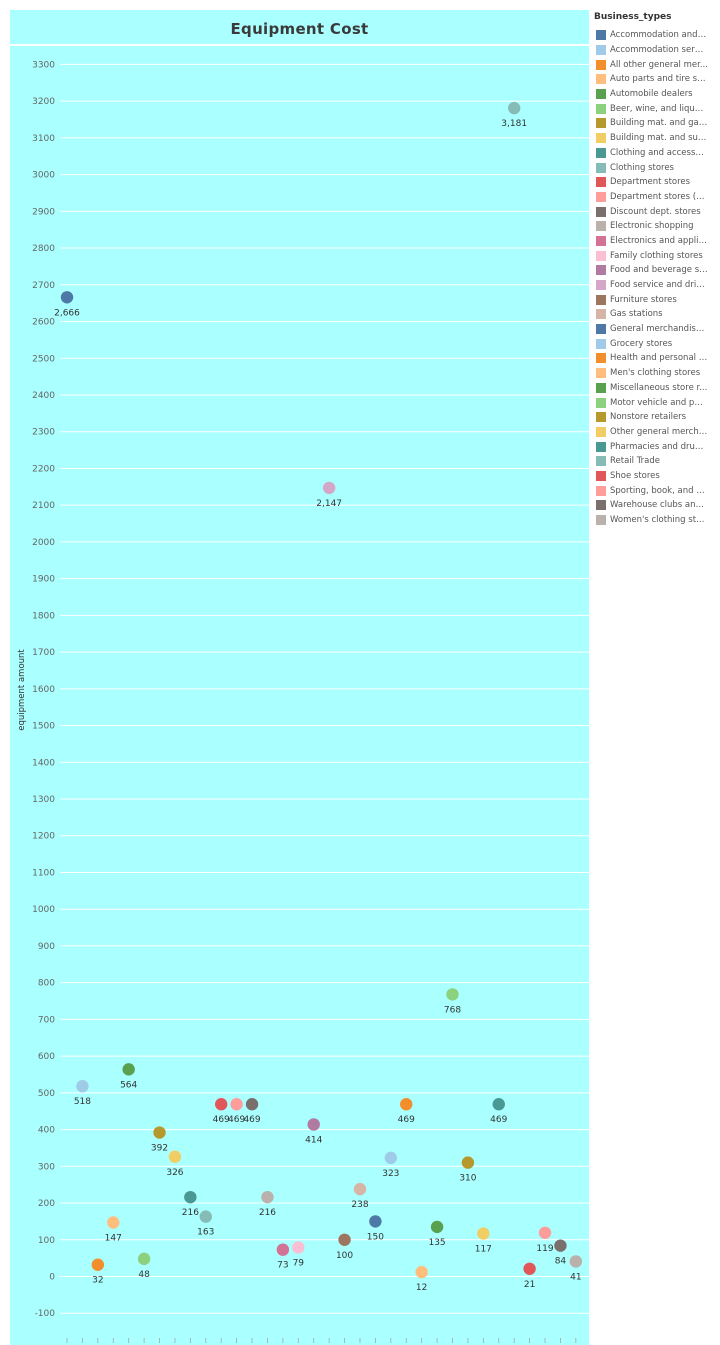  What do you see at coordinates (467, 1179) in the screenshot?
I see `data-label: 310` at bounding box center [467, 1179].